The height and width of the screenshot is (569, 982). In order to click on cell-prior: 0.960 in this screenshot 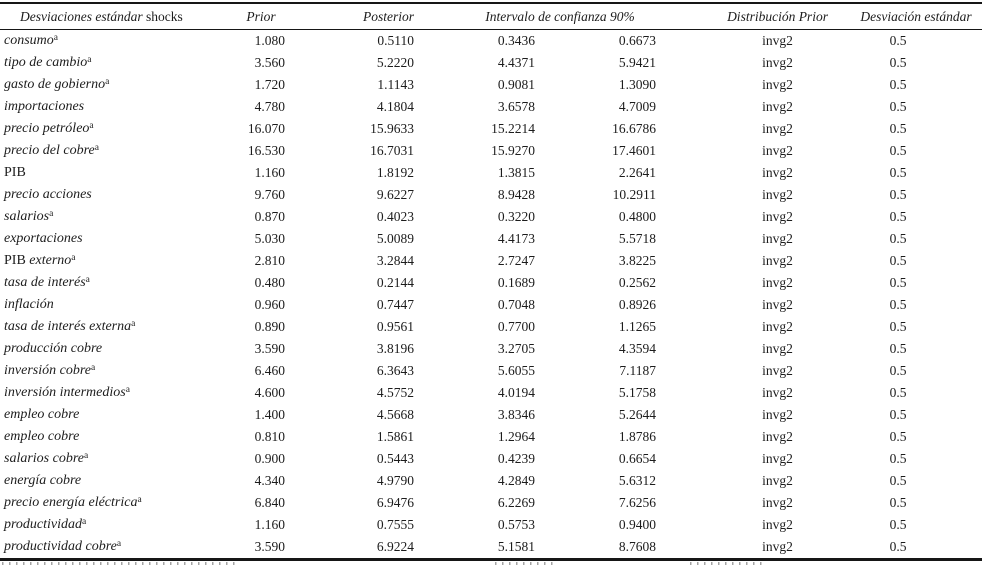, I will do `click(269, 304)`.